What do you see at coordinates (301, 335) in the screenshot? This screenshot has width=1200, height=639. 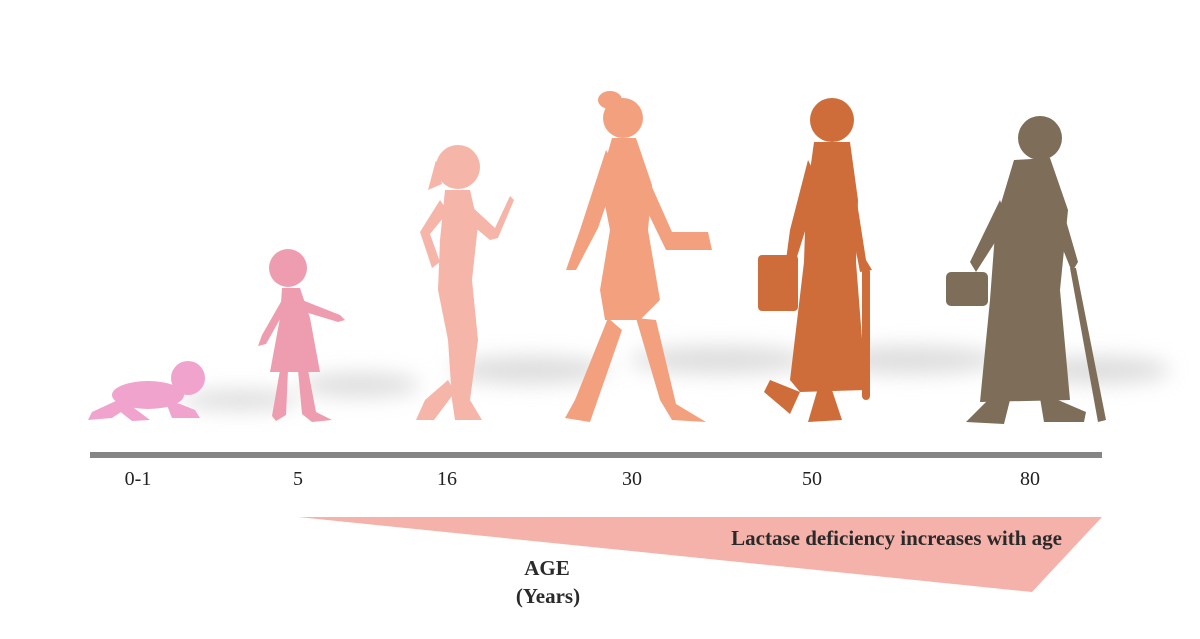 I see `figure-child` at bounding box center [301, 335].